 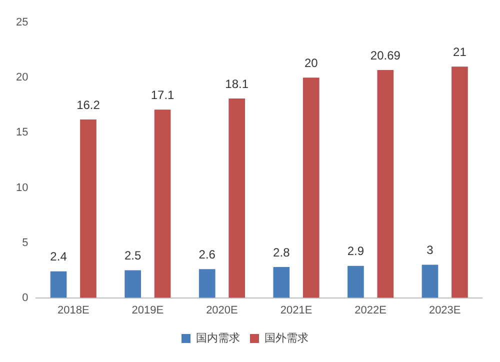 What do you see at coordinates (22, 132) in the screenshot?
I see `y-tick-label: 15` at bounding box center [22, 132].